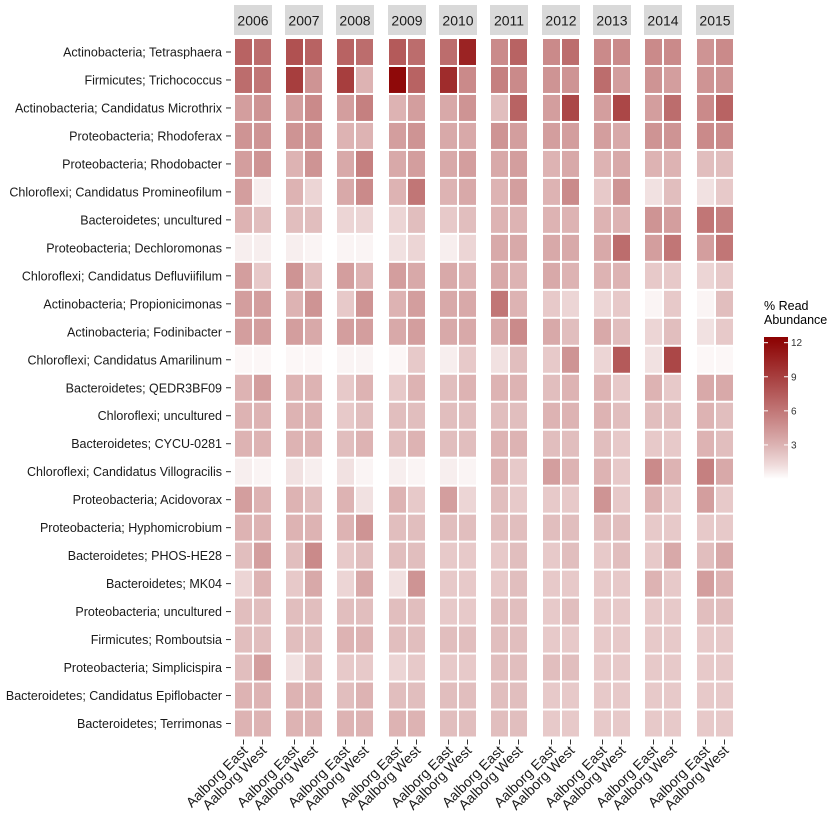 The width and height of the screenshot is (840, 840). Describe the element at coordinates (458, 20) in the screenshot. I see `facet-strip-2010` at that location.